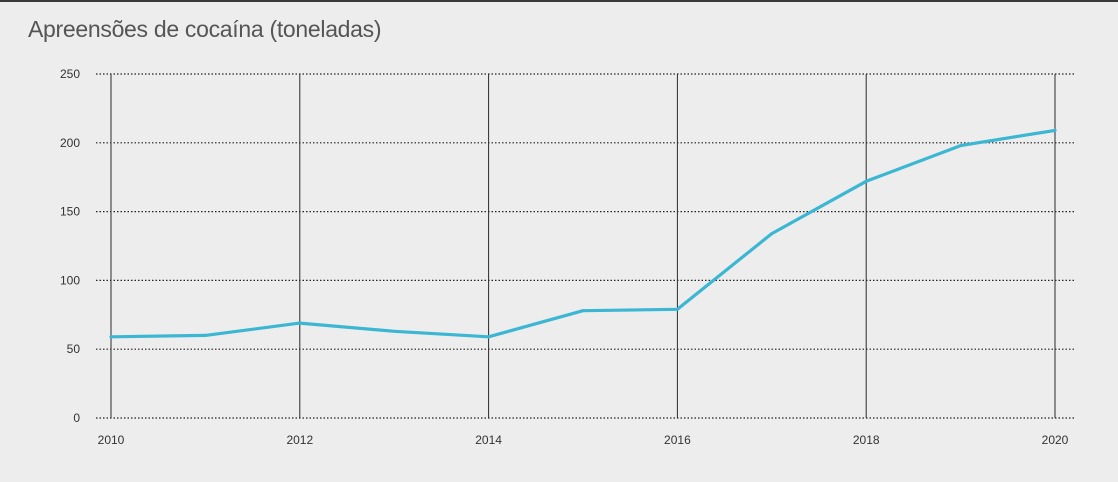 The height and width of the screenshot is (482, 1118). I want to click on x-tick-label: 2016, so click(677, 440).